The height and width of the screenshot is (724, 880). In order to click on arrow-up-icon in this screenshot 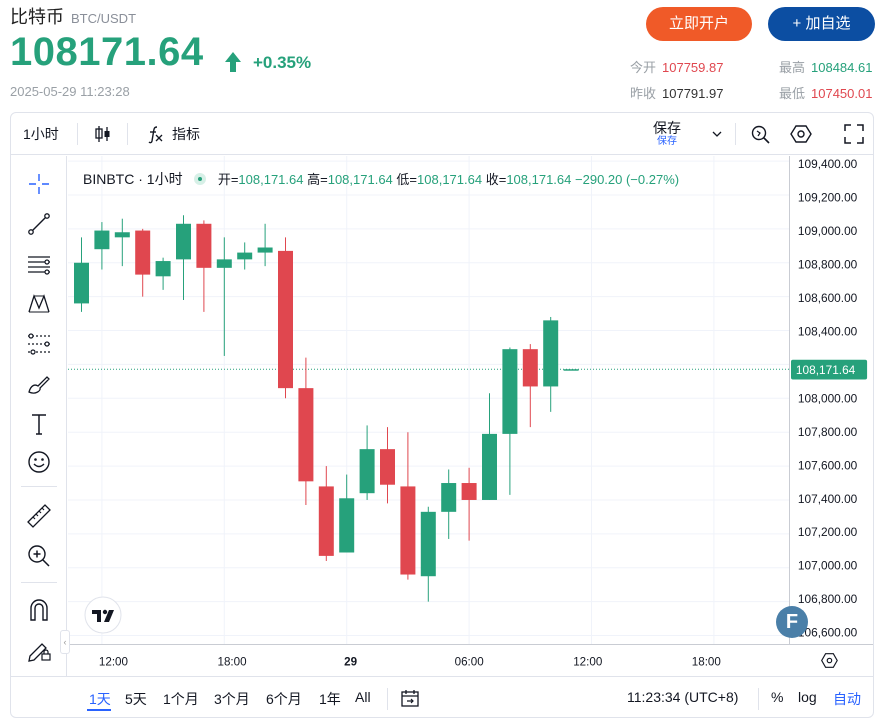, I will do `click(233, 62)`.